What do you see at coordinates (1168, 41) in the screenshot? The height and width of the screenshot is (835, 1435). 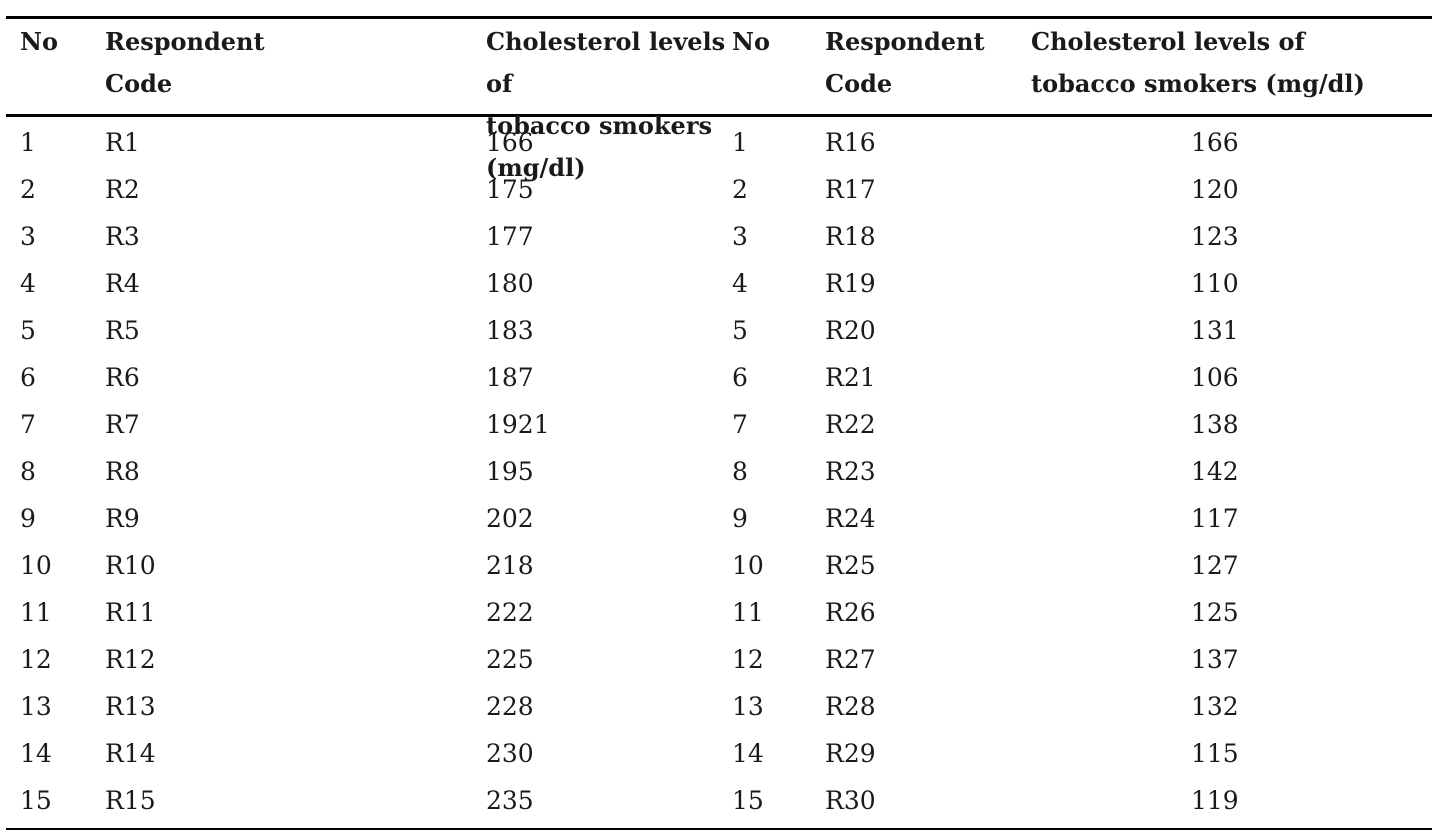 I see `header-chol-line1: Cholesterol levels of` at bounding box center [1168, 41].